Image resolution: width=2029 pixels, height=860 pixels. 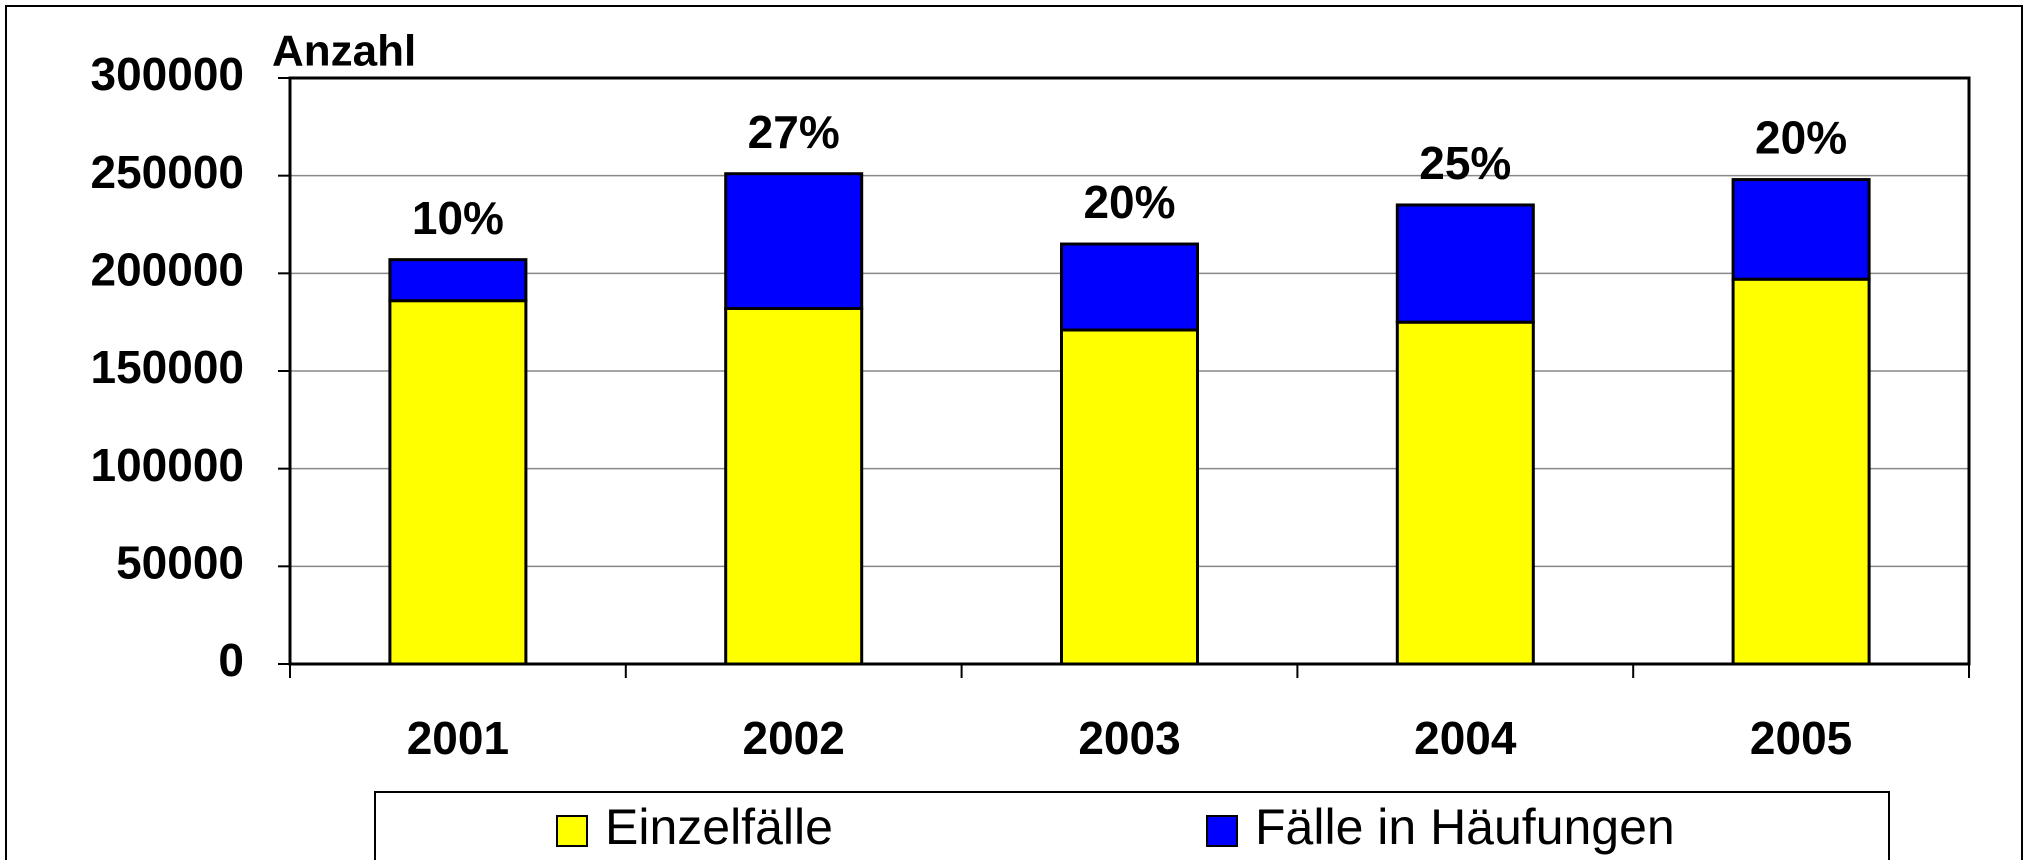 What do you see at coordinates (794, 738) in the screenshot?
I see `x-tick-label: 2002` at bounding box center [794, 738].